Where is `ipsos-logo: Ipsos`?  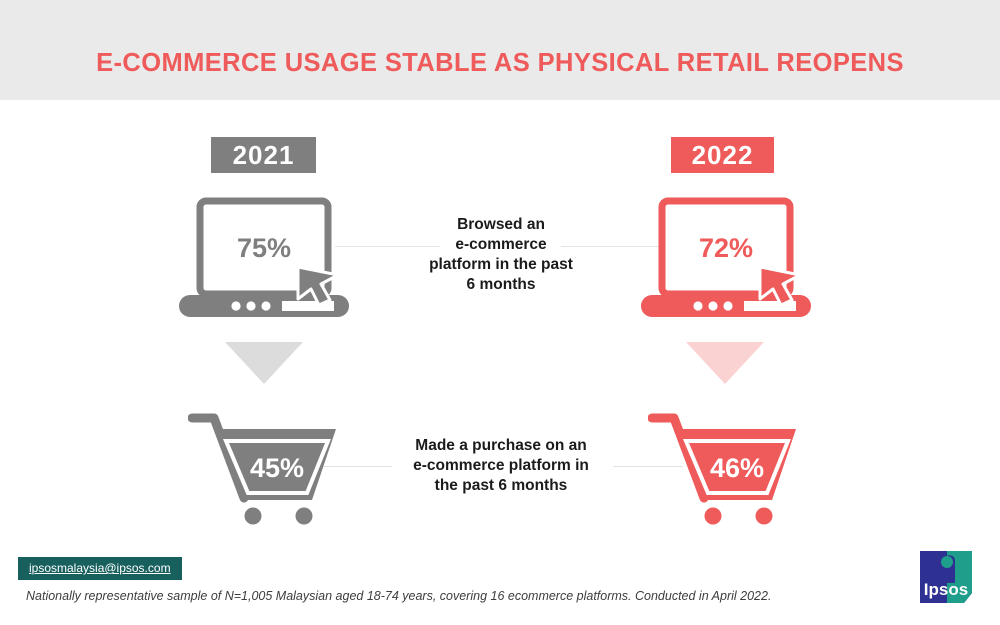 ipsos-logo: Ipsos is located at coordinates (946, 577).